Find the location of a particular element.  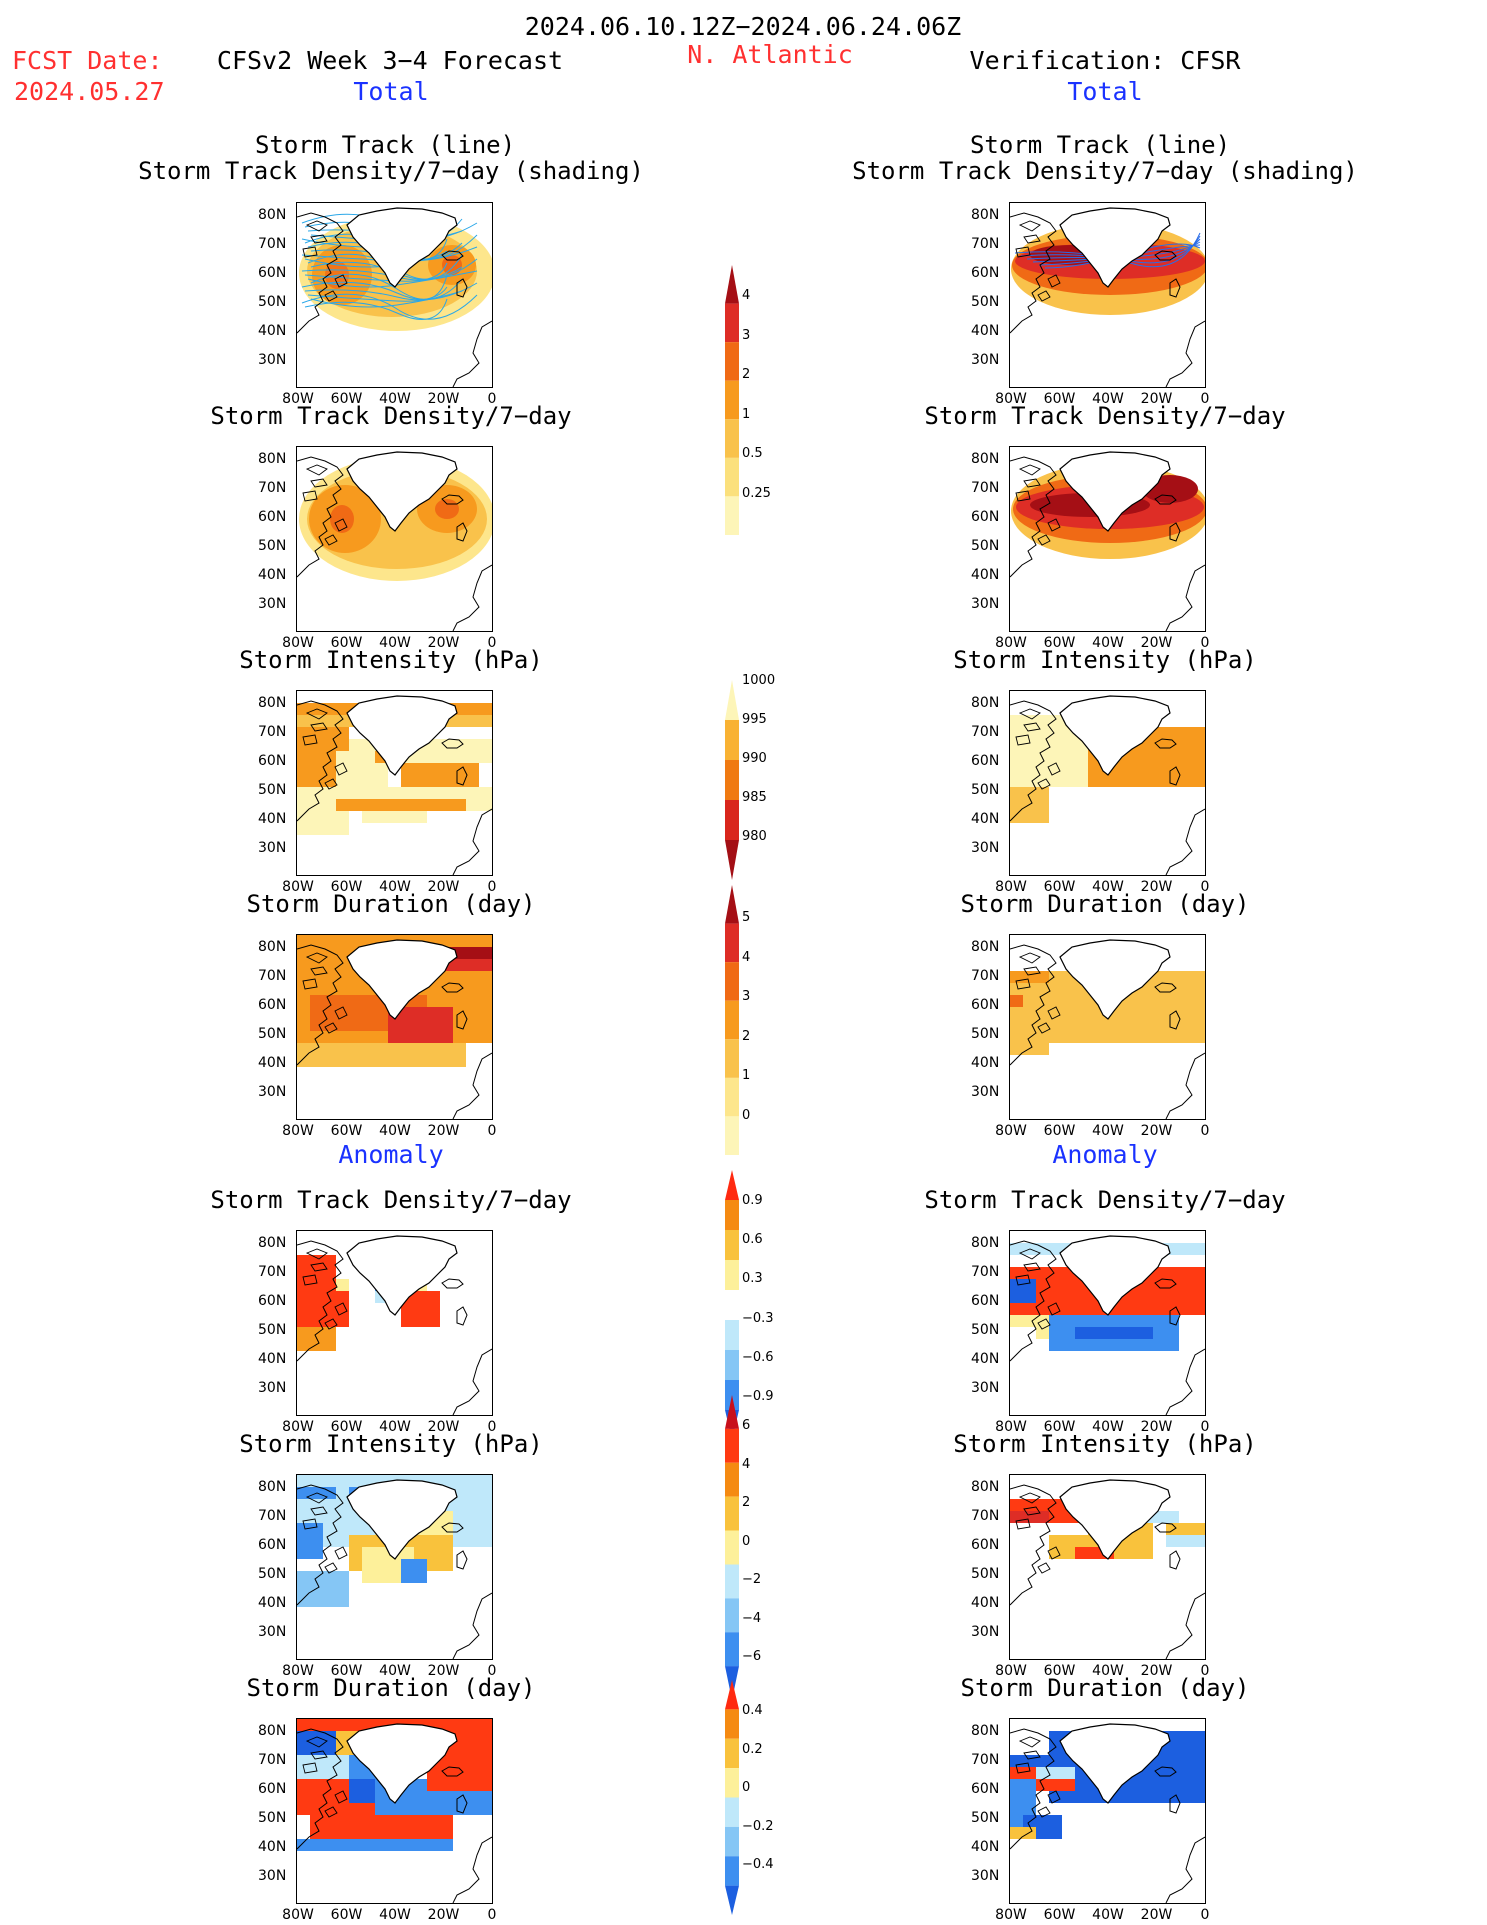

fcst-date-value: 2024.05.27 is located at coordinates (89, 91).